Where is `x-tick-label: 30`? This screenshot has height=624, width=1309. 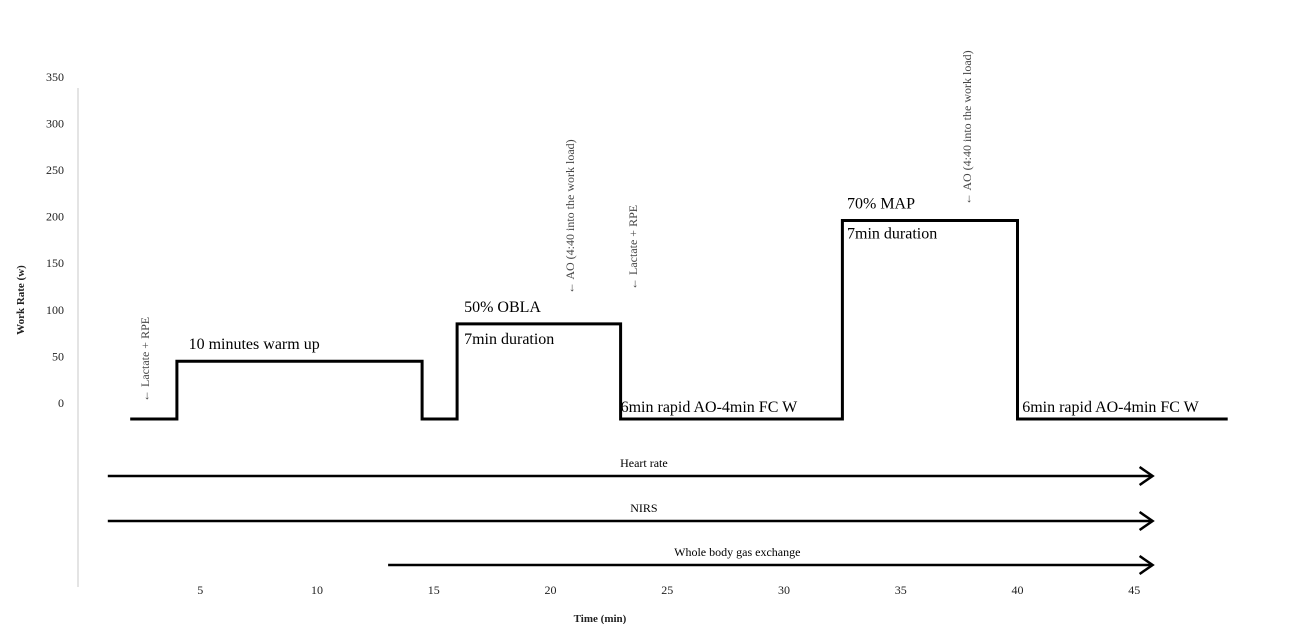 x-tick-label: 30 is located at coordinates (784, 590).